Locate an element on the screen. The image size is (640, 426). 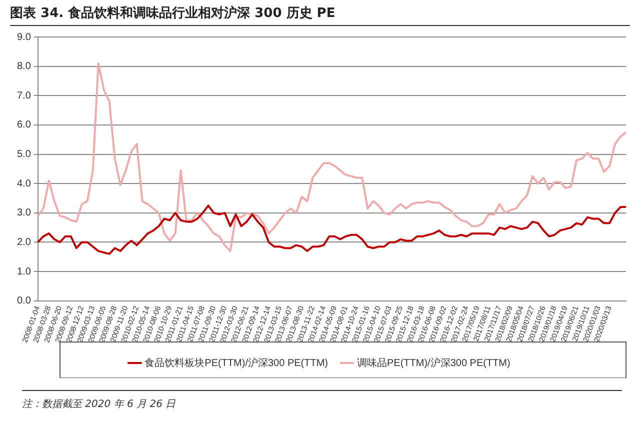
chart-title: 图表 34. 食品饮料和调味品行业相对沪深 300 历史 PE is located at coordinates (320, 15).